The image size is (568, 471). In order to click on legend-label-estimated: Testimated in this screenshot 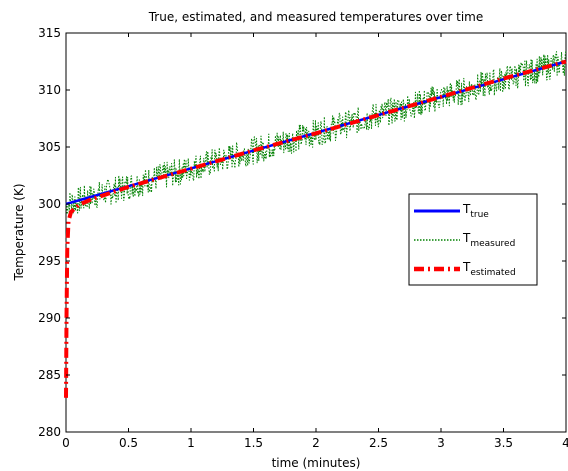, I will do `click(489, 269)`.